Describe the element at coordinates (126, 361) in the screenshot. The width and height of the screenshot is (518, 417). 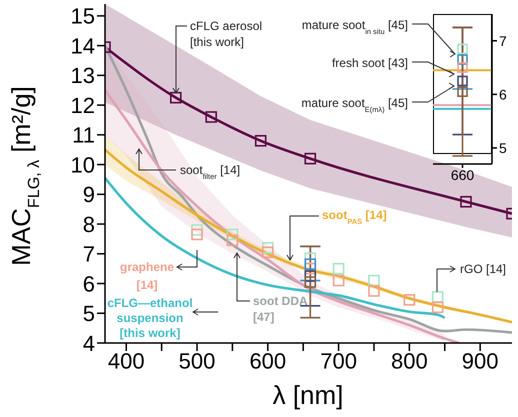
I see `x-tick-label: 400` at that location.